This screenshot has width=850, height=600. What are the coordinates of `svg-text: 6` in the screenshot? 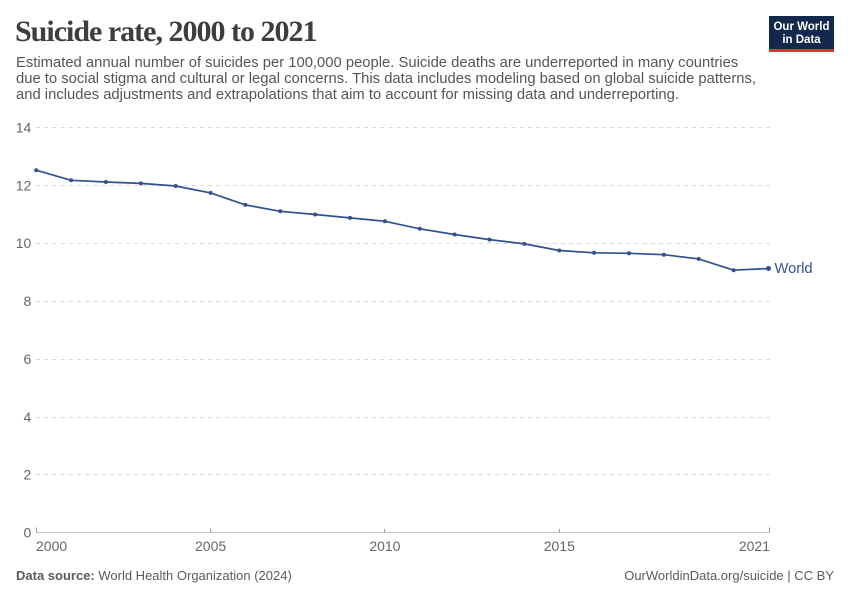 It's located at (28, 359).